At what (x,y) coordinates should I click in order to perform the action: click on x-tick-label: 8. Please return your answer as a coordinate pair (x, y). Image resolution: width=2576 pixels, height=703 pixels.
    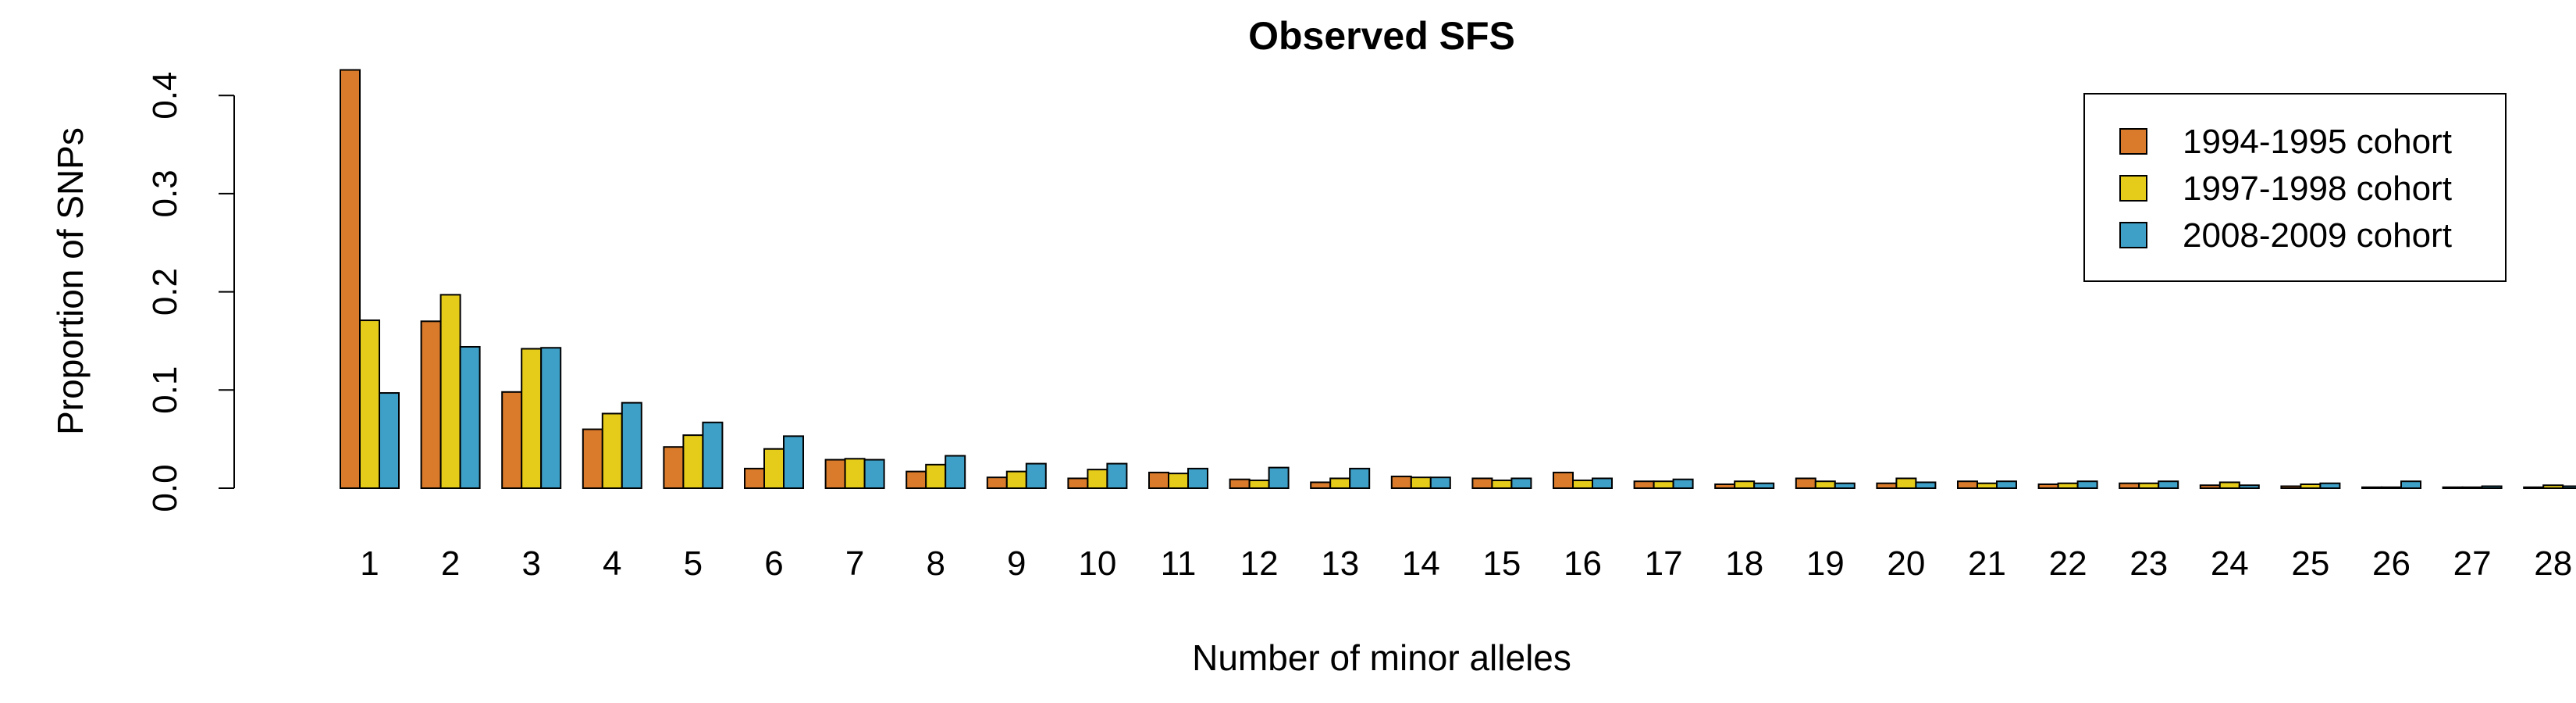
    Looking at the image, I should click on (935, 563).